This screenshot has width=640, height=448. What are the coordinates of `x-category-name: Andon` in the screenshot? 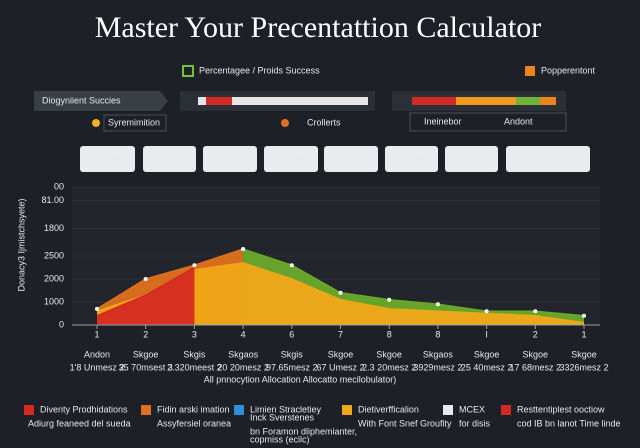 It's located at (97, 354).